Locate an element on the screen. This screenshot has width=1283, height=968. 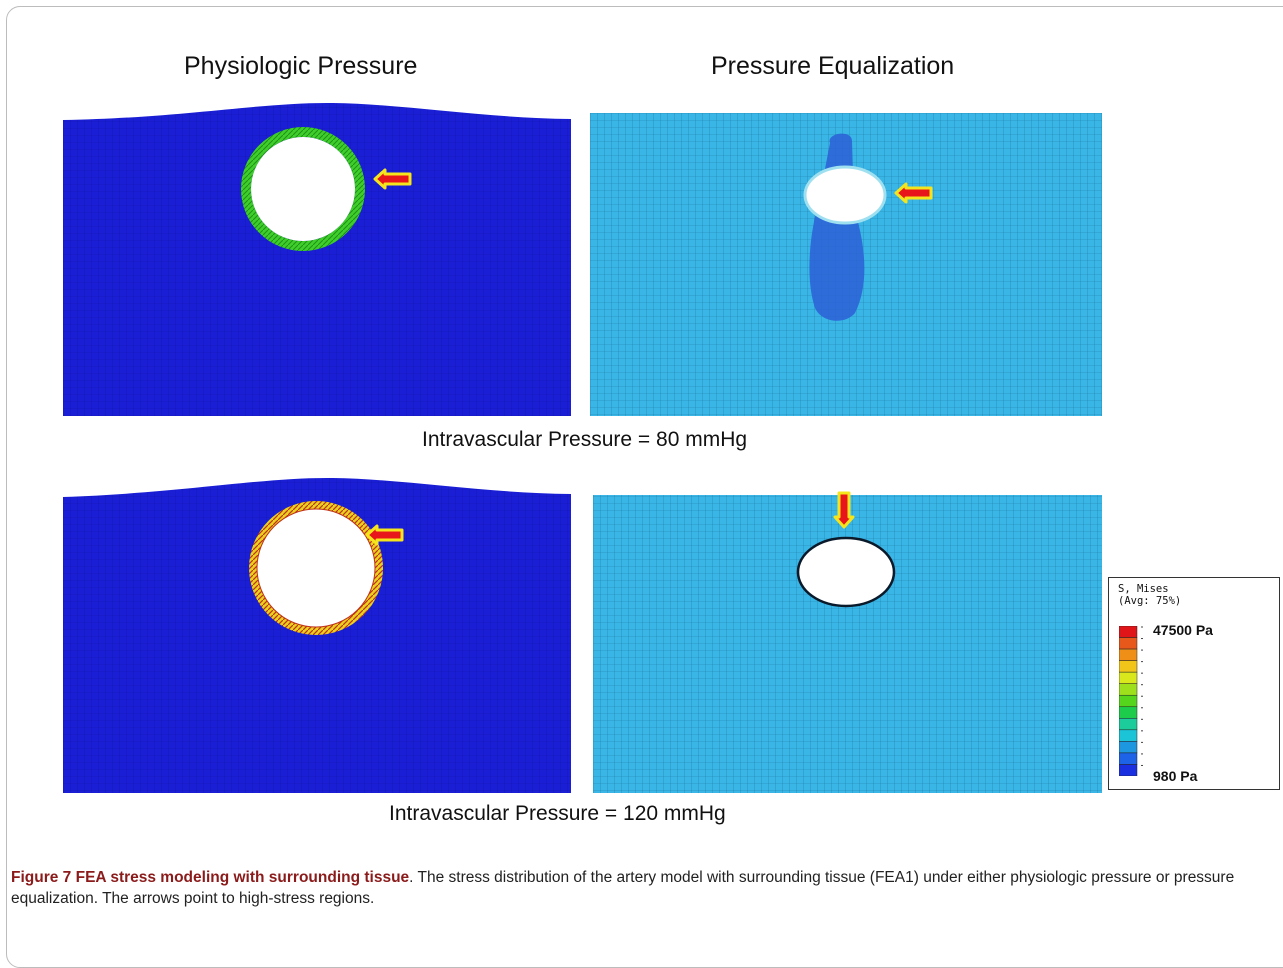
column-title-equalization: Pressure Equalization is located at coordinates (833, 66).